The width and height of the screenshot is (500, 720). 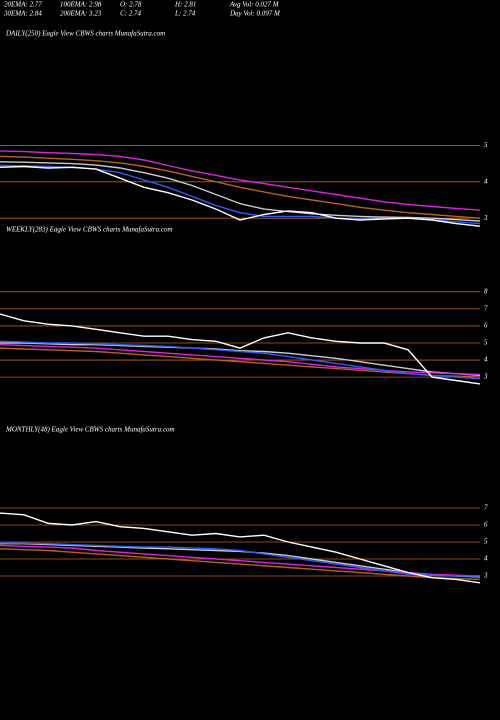 What do you see at coordinates (131, 14) in the screenshot?
I see `header-stat: C: 2.74` at bounding box center [131, 14].